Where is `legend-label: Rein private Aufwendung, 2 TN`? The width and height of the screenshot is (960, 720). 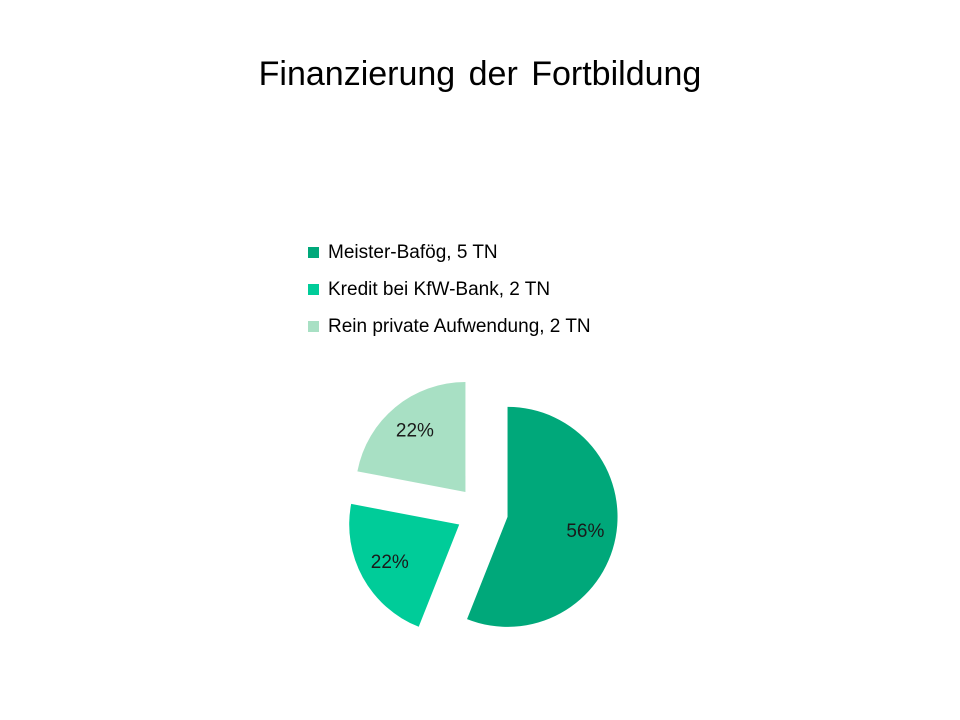
legend-label: Rein private Aufwendung, 2 TN is located at coordinates (459, 326).